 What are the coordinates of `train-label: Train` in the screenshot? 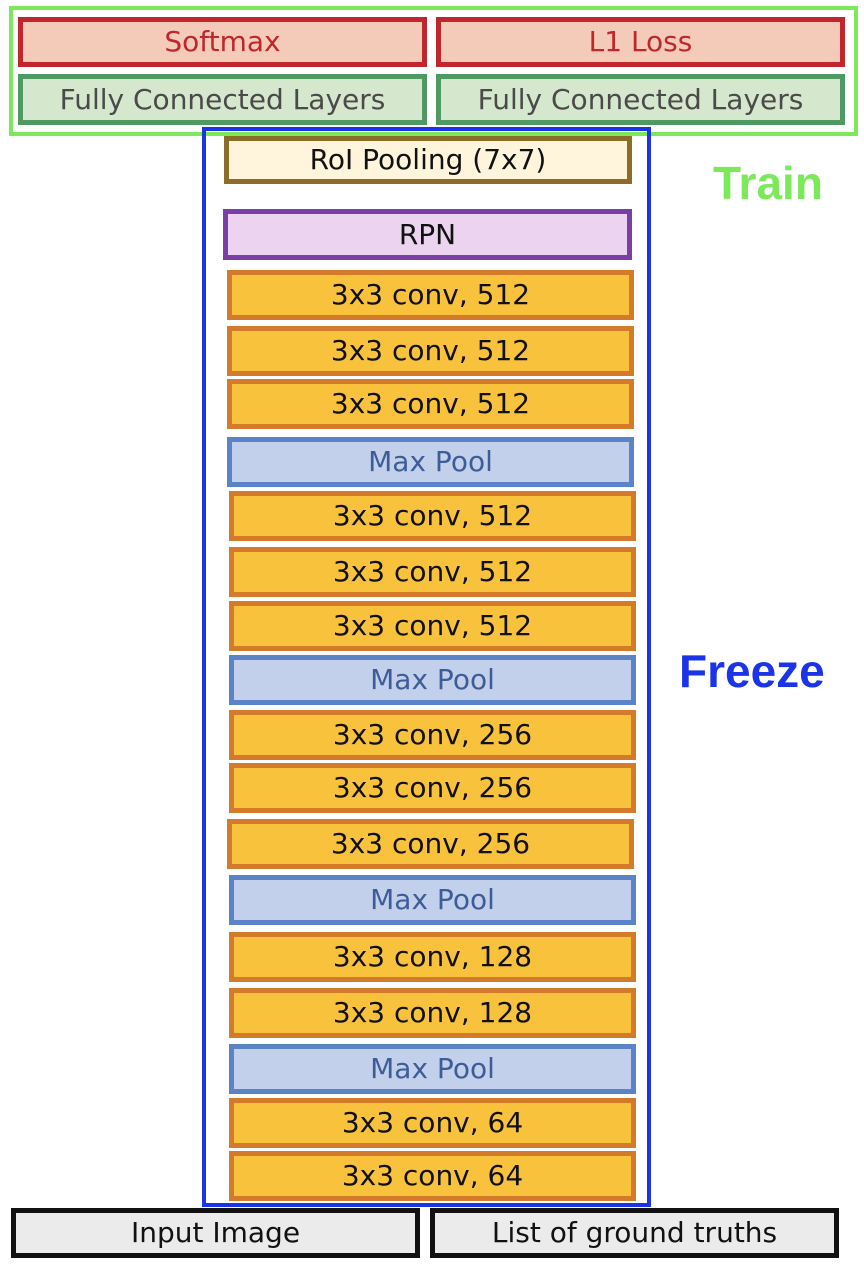 It's located at (768, 183).